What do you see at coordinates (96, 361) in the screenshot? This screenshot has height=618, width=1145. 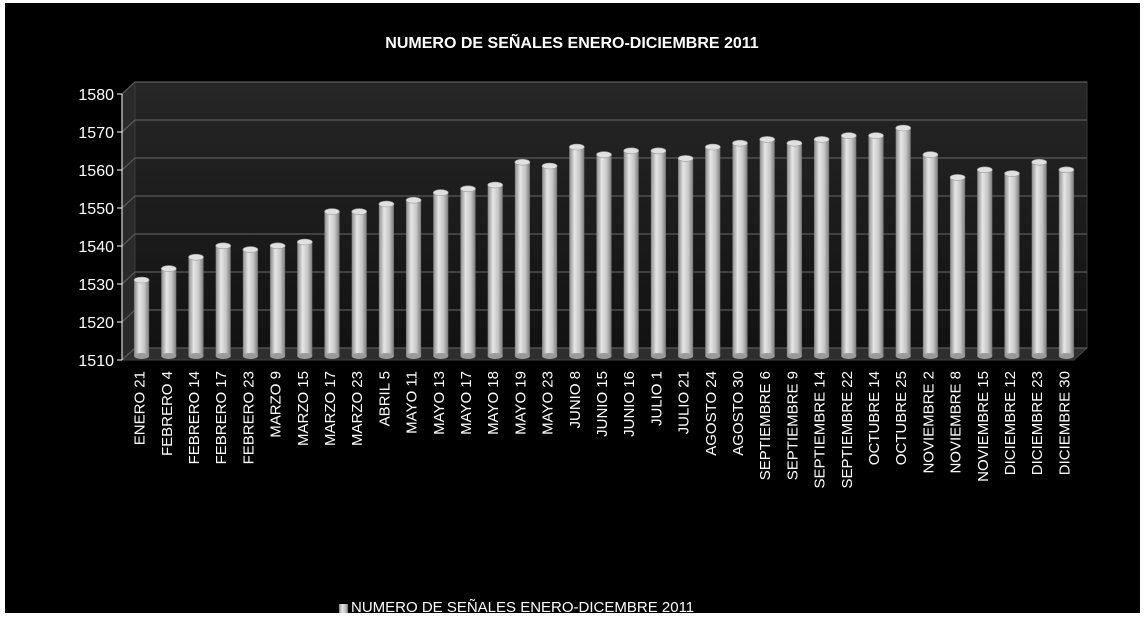 I see `y-tick-label: 1510` at bounding box center [96, 361].